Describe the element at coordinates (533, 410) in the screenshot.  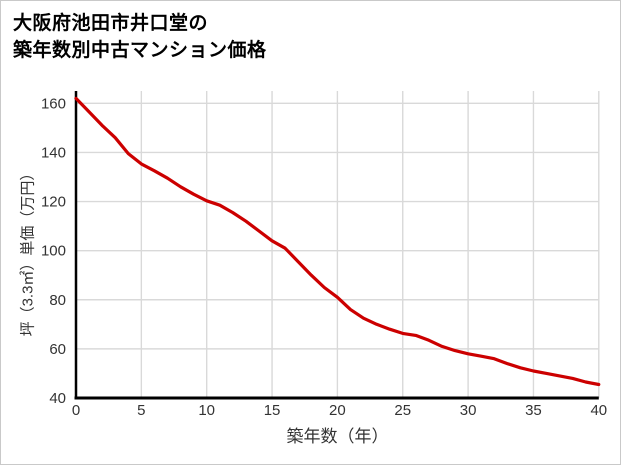
I see `x-tick-label: 35` at that location.